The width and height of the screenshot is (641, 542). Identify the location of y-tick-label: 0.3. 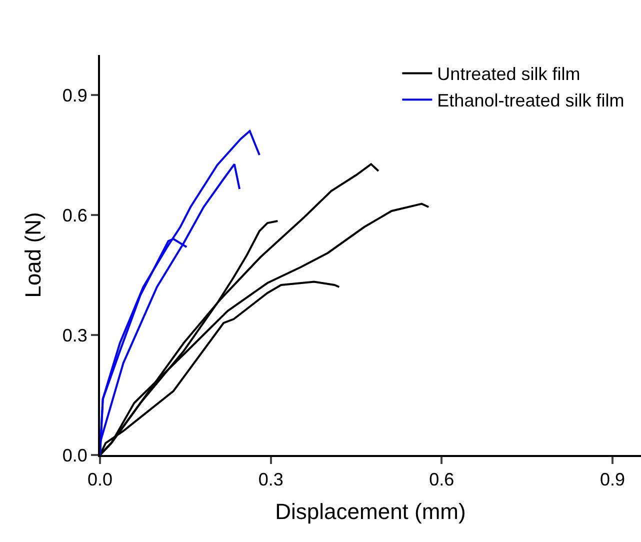
(75, 335).